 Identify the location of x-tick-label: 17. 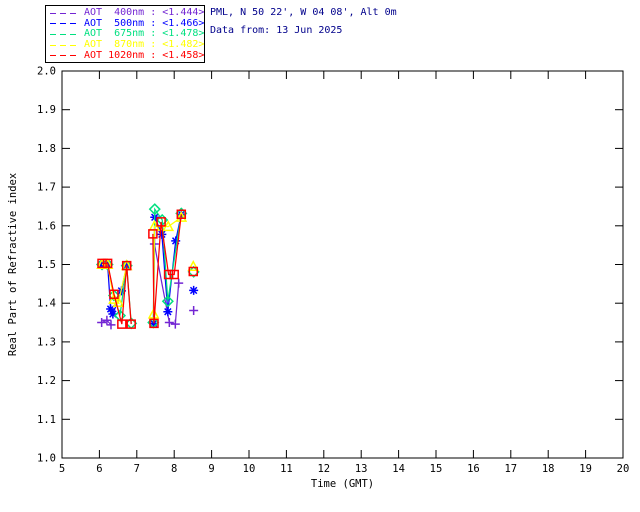
(510, 469).